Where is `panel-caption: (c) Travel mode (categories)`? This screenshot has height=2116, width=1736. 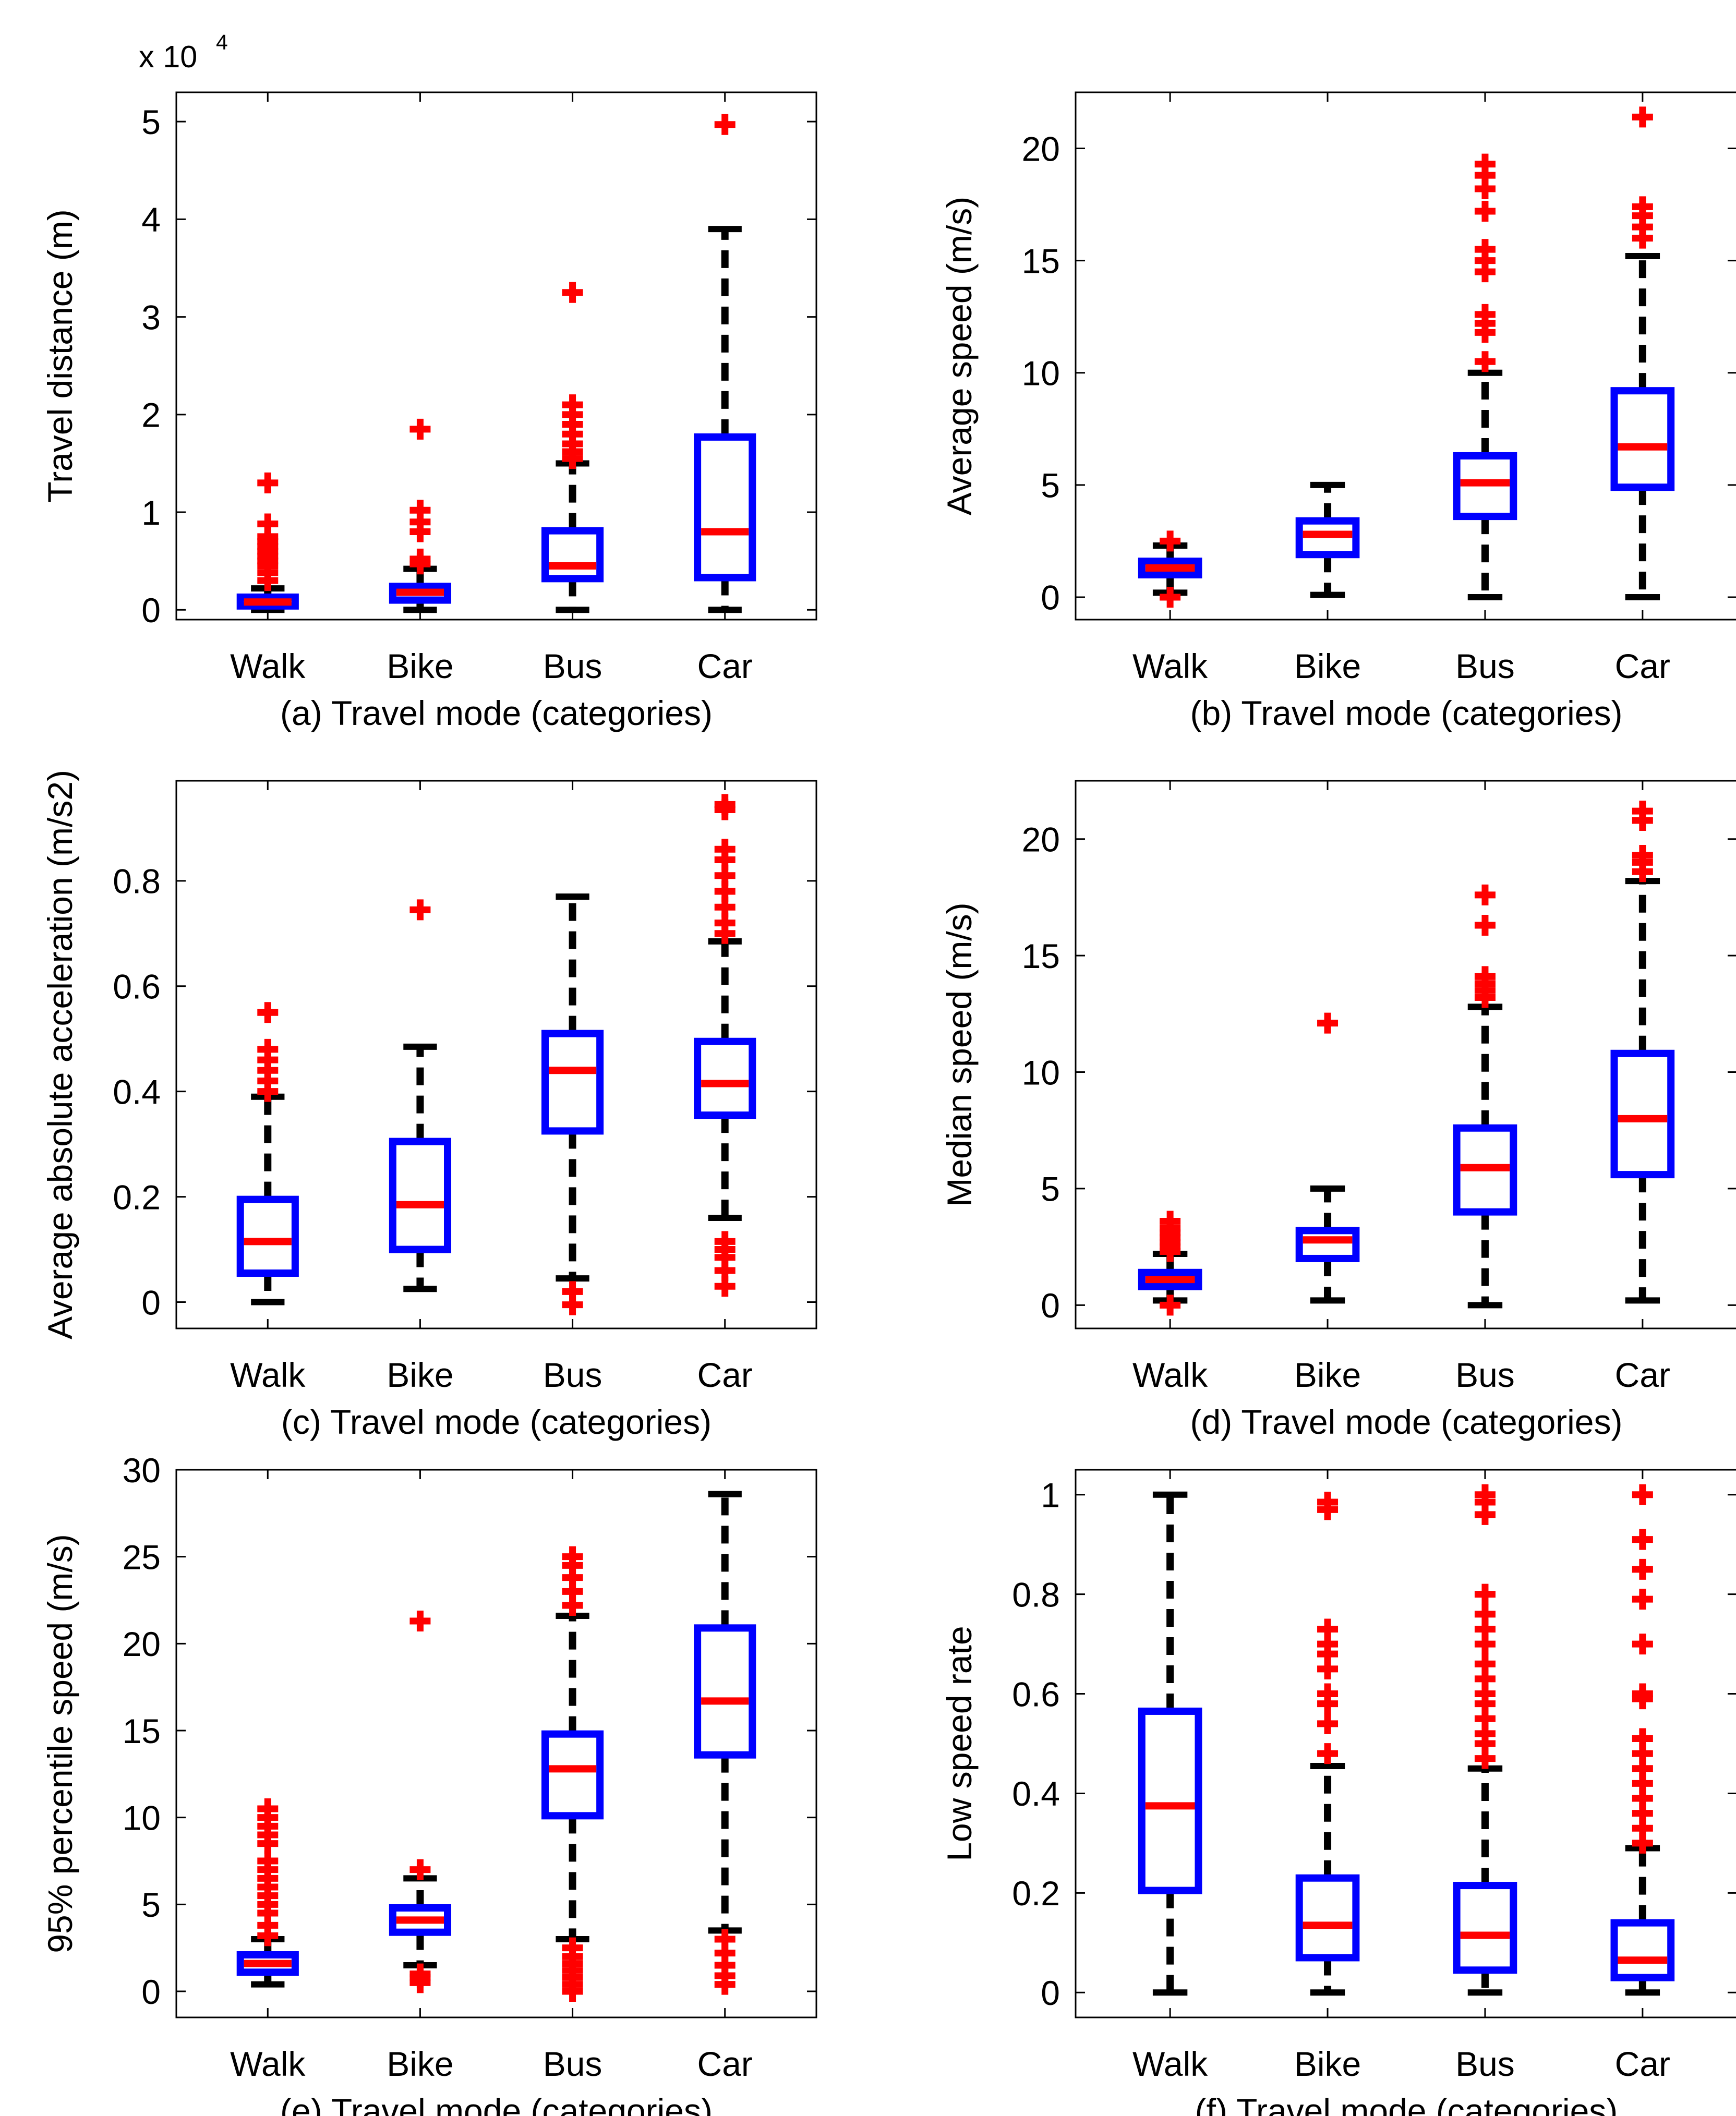 panel-caption: (c) Travel mode (categories) is located at coordinates (497, 1421).